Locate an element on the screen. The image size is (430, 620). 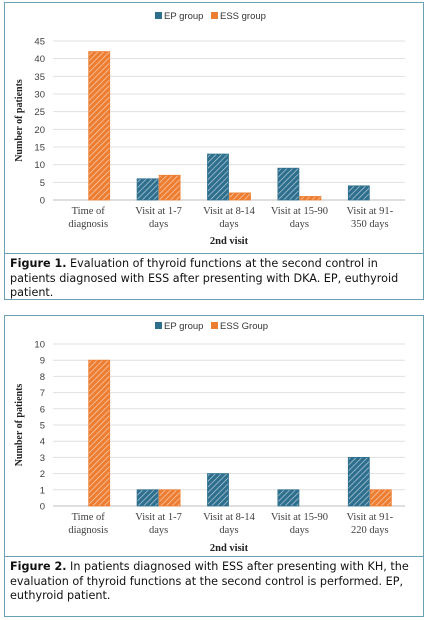
y-tick-label: 1 is located at coordinates (42, 490).